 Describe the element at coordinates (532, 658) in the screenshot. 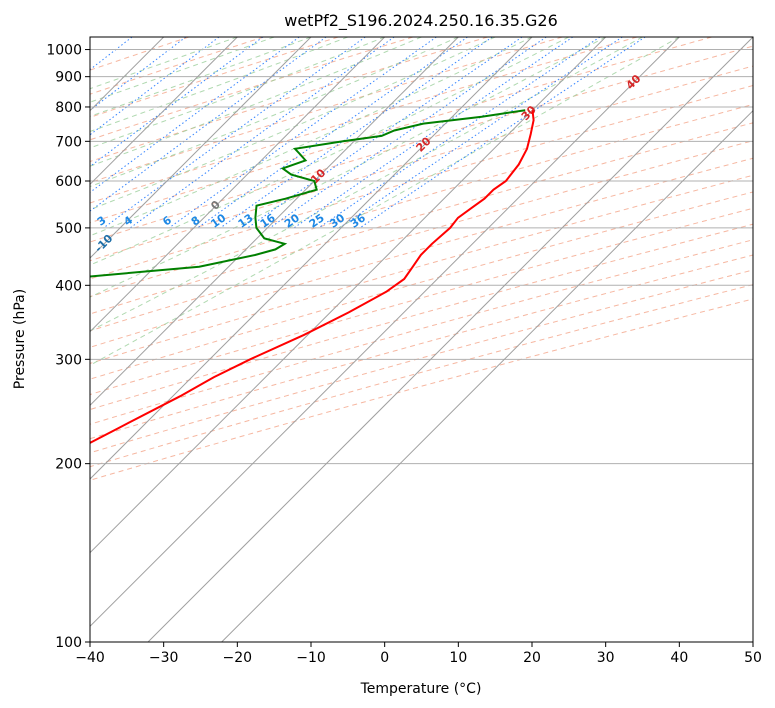

I see `x-tick-label: 20` at that location.